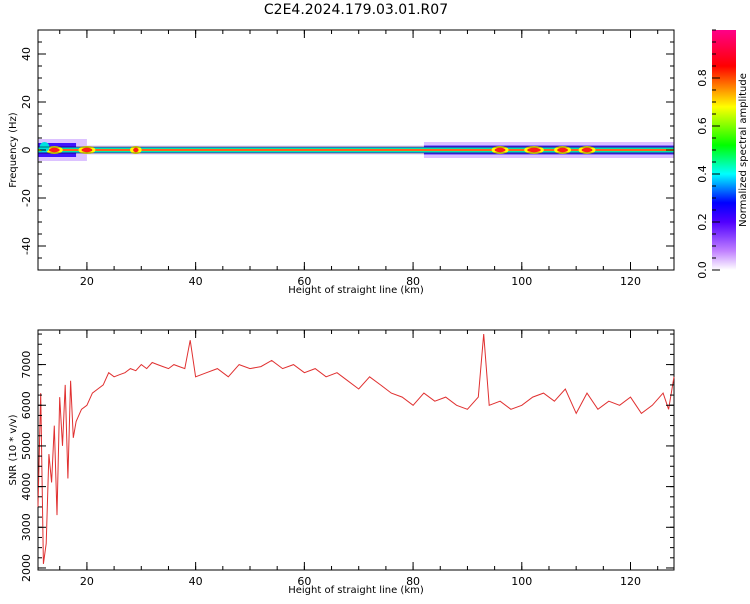  I want to click on y-tick-label: 5000, so click(26, 446).